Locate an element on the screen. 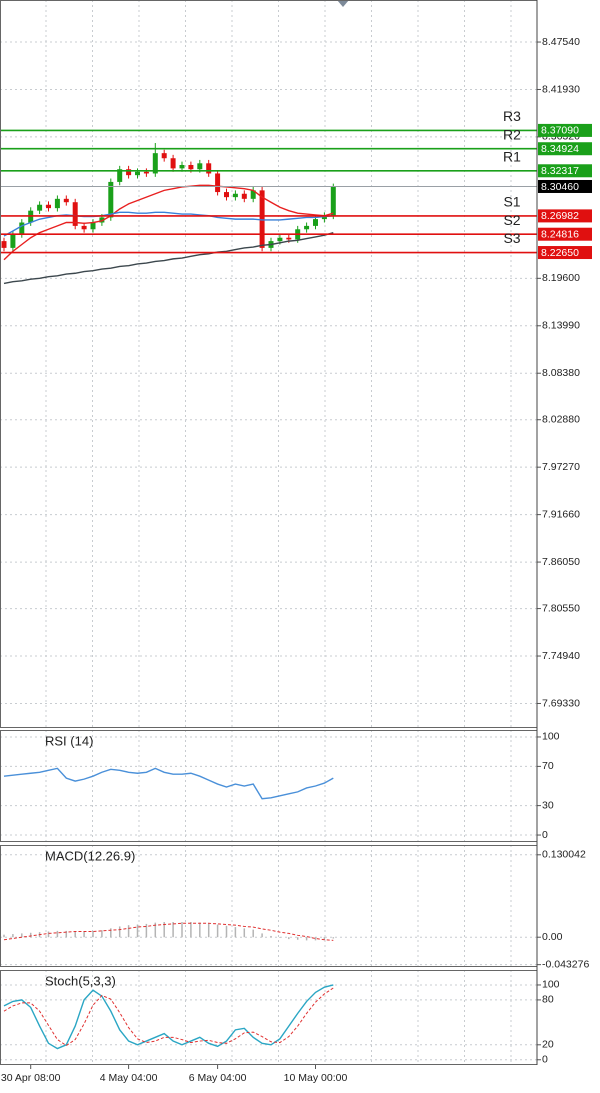 Image resolution: width=600 pixels, height=1093 pixels. level-price-label: 8.26982 is located at coordinates (560, 216).